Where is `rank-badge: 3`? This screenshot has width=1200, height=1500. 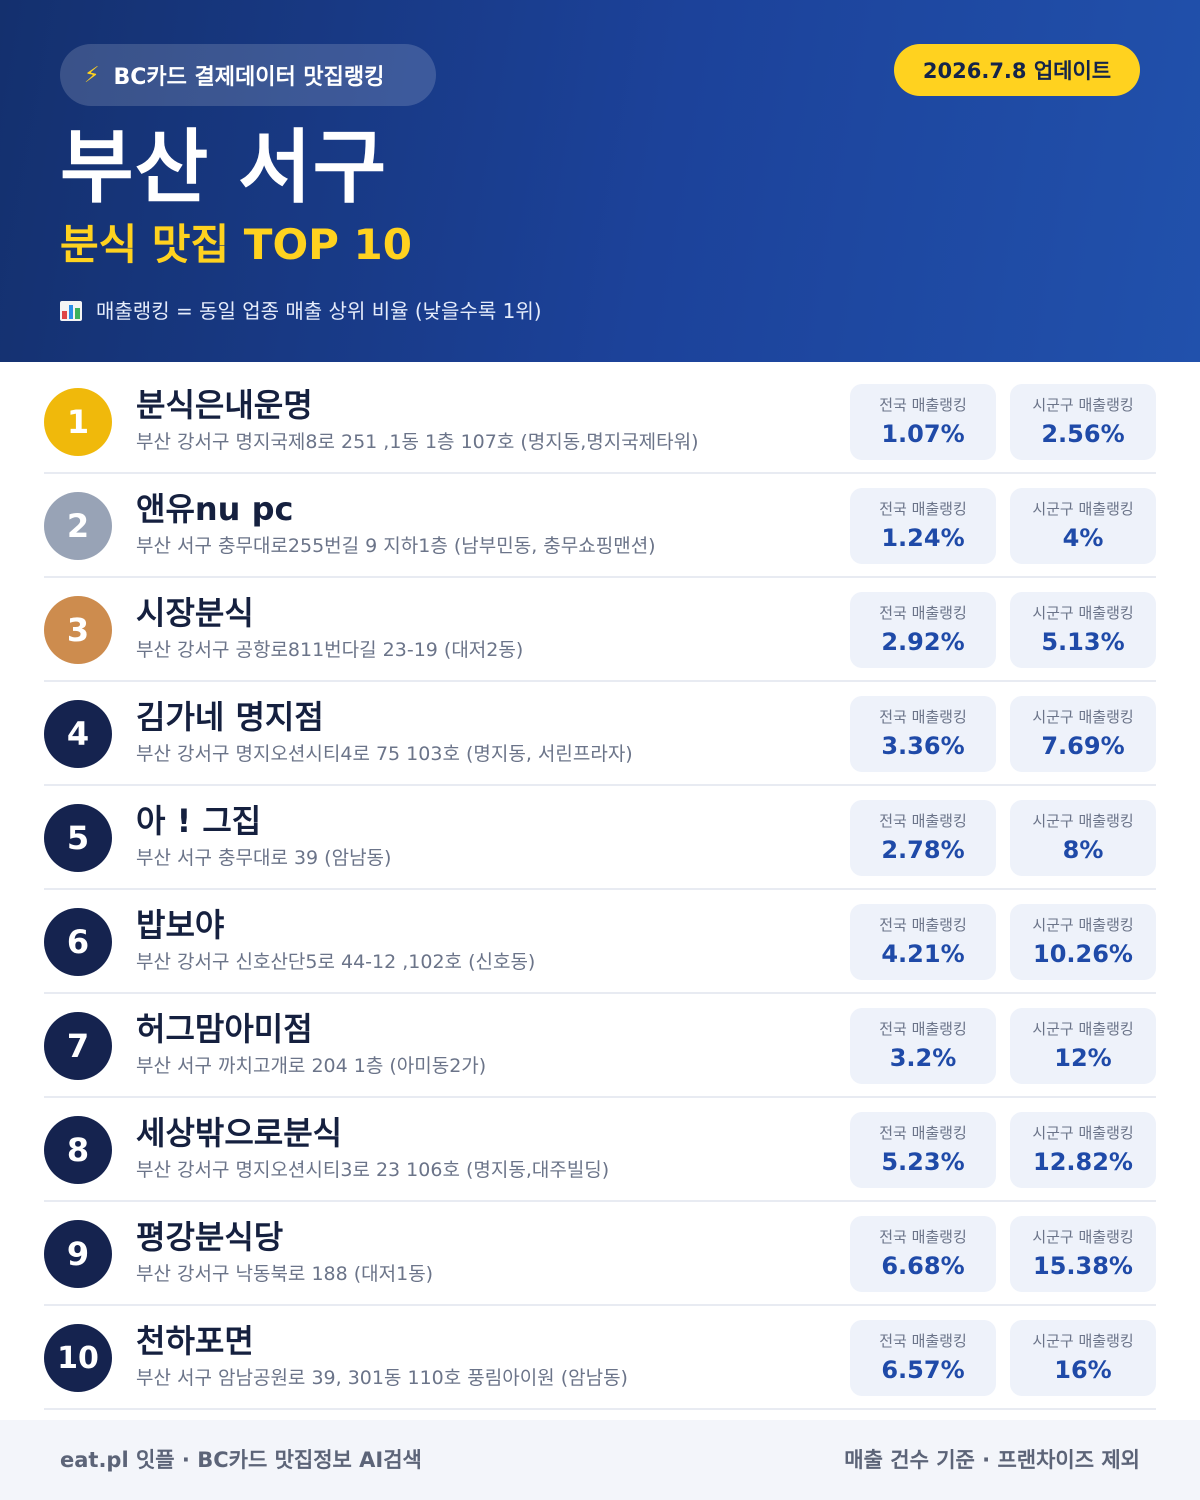 rank-badge: 3 is located at coordinates (78, 630).